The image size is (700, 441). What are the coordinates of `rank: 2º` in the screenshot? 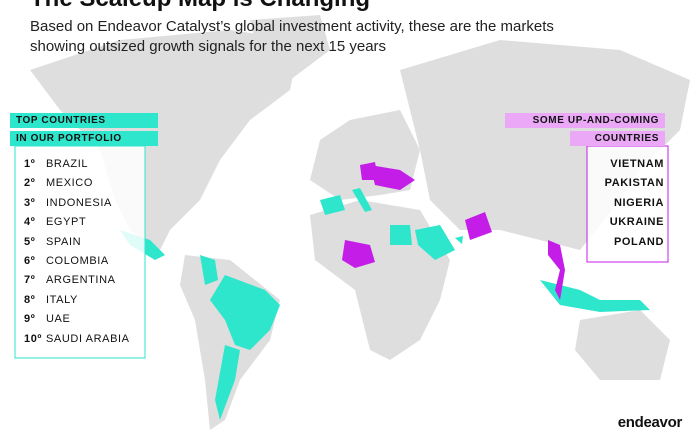 It's located at (30, 183).